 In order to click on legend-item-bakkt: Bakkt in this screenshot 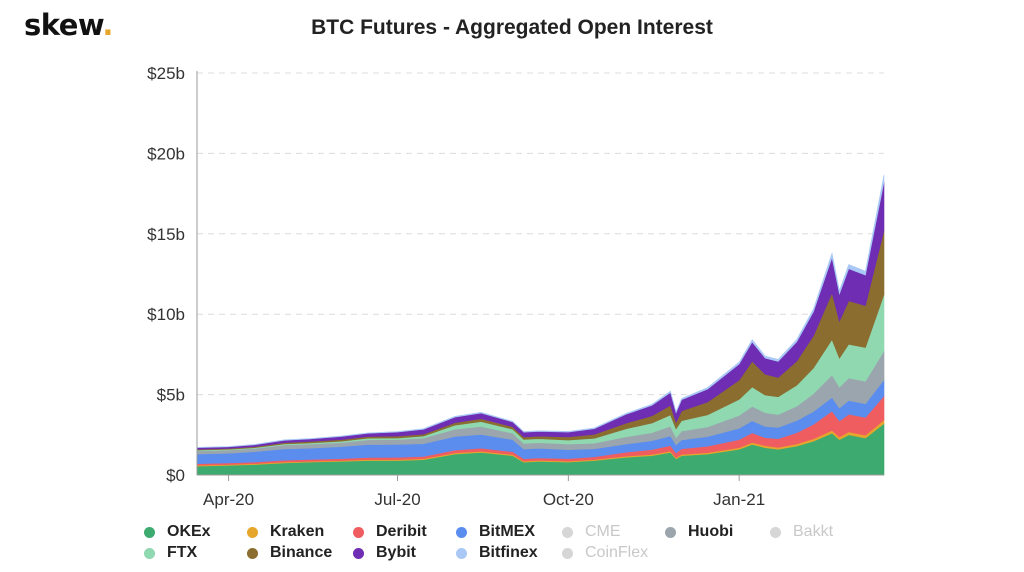, I will do `click(820, 532)`.